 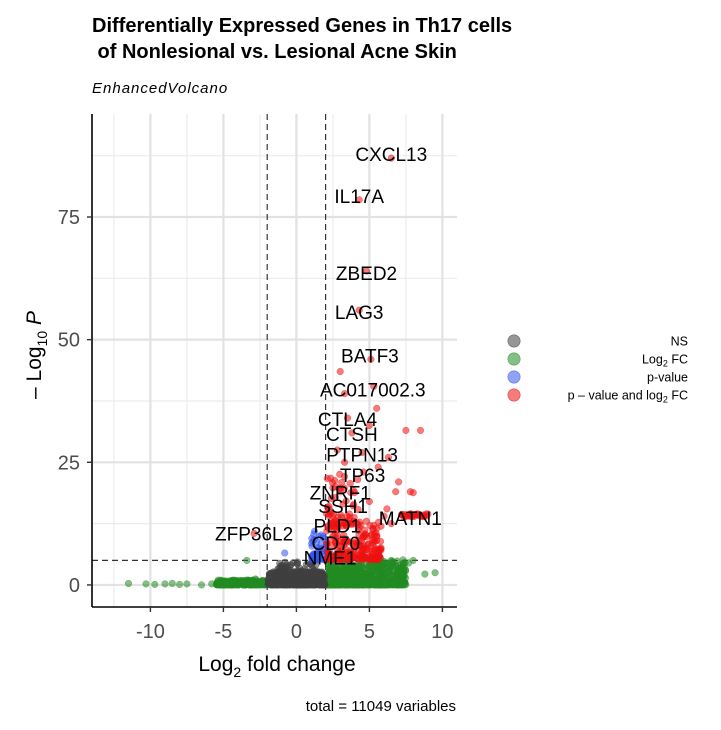 I want to click on gene-label-pld1: PLD1, so click(x=338, y=527).